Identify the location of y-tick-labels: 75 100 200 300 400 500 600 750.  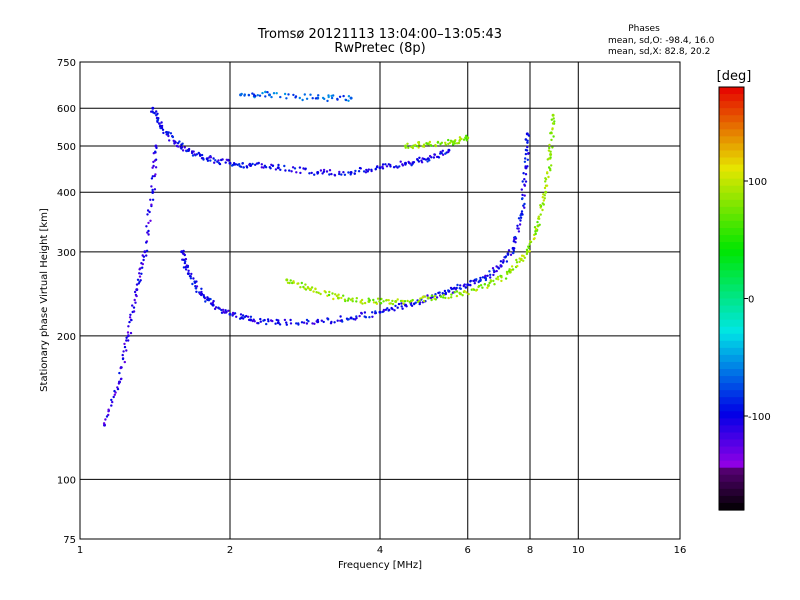
(66, 302).